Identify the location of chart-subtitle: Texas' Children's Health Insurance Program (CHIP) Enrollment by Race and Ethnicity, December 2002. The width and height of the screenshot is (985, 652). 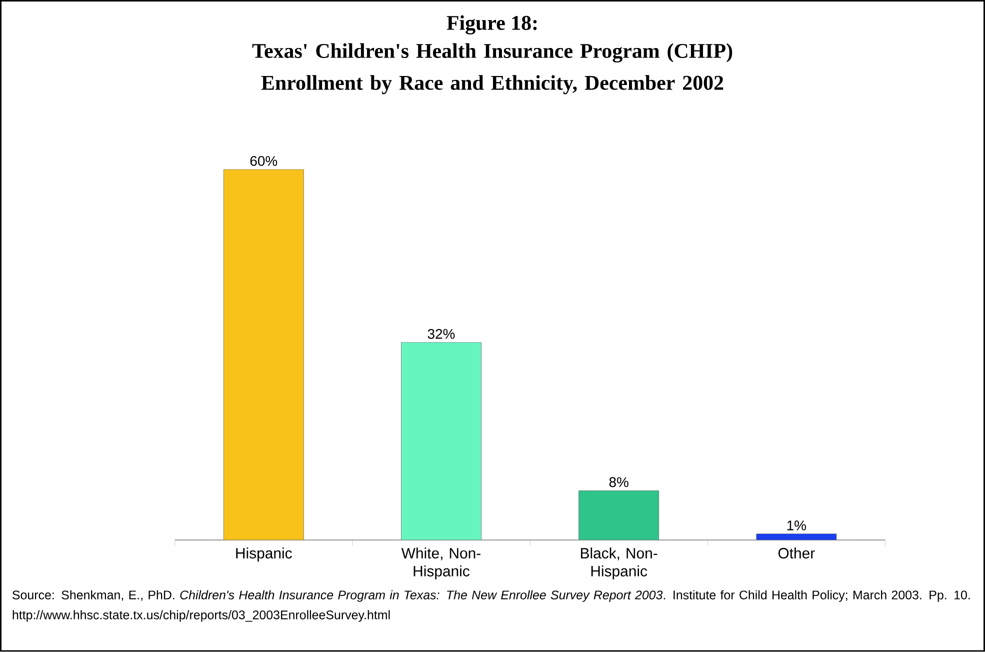
(492, 68).